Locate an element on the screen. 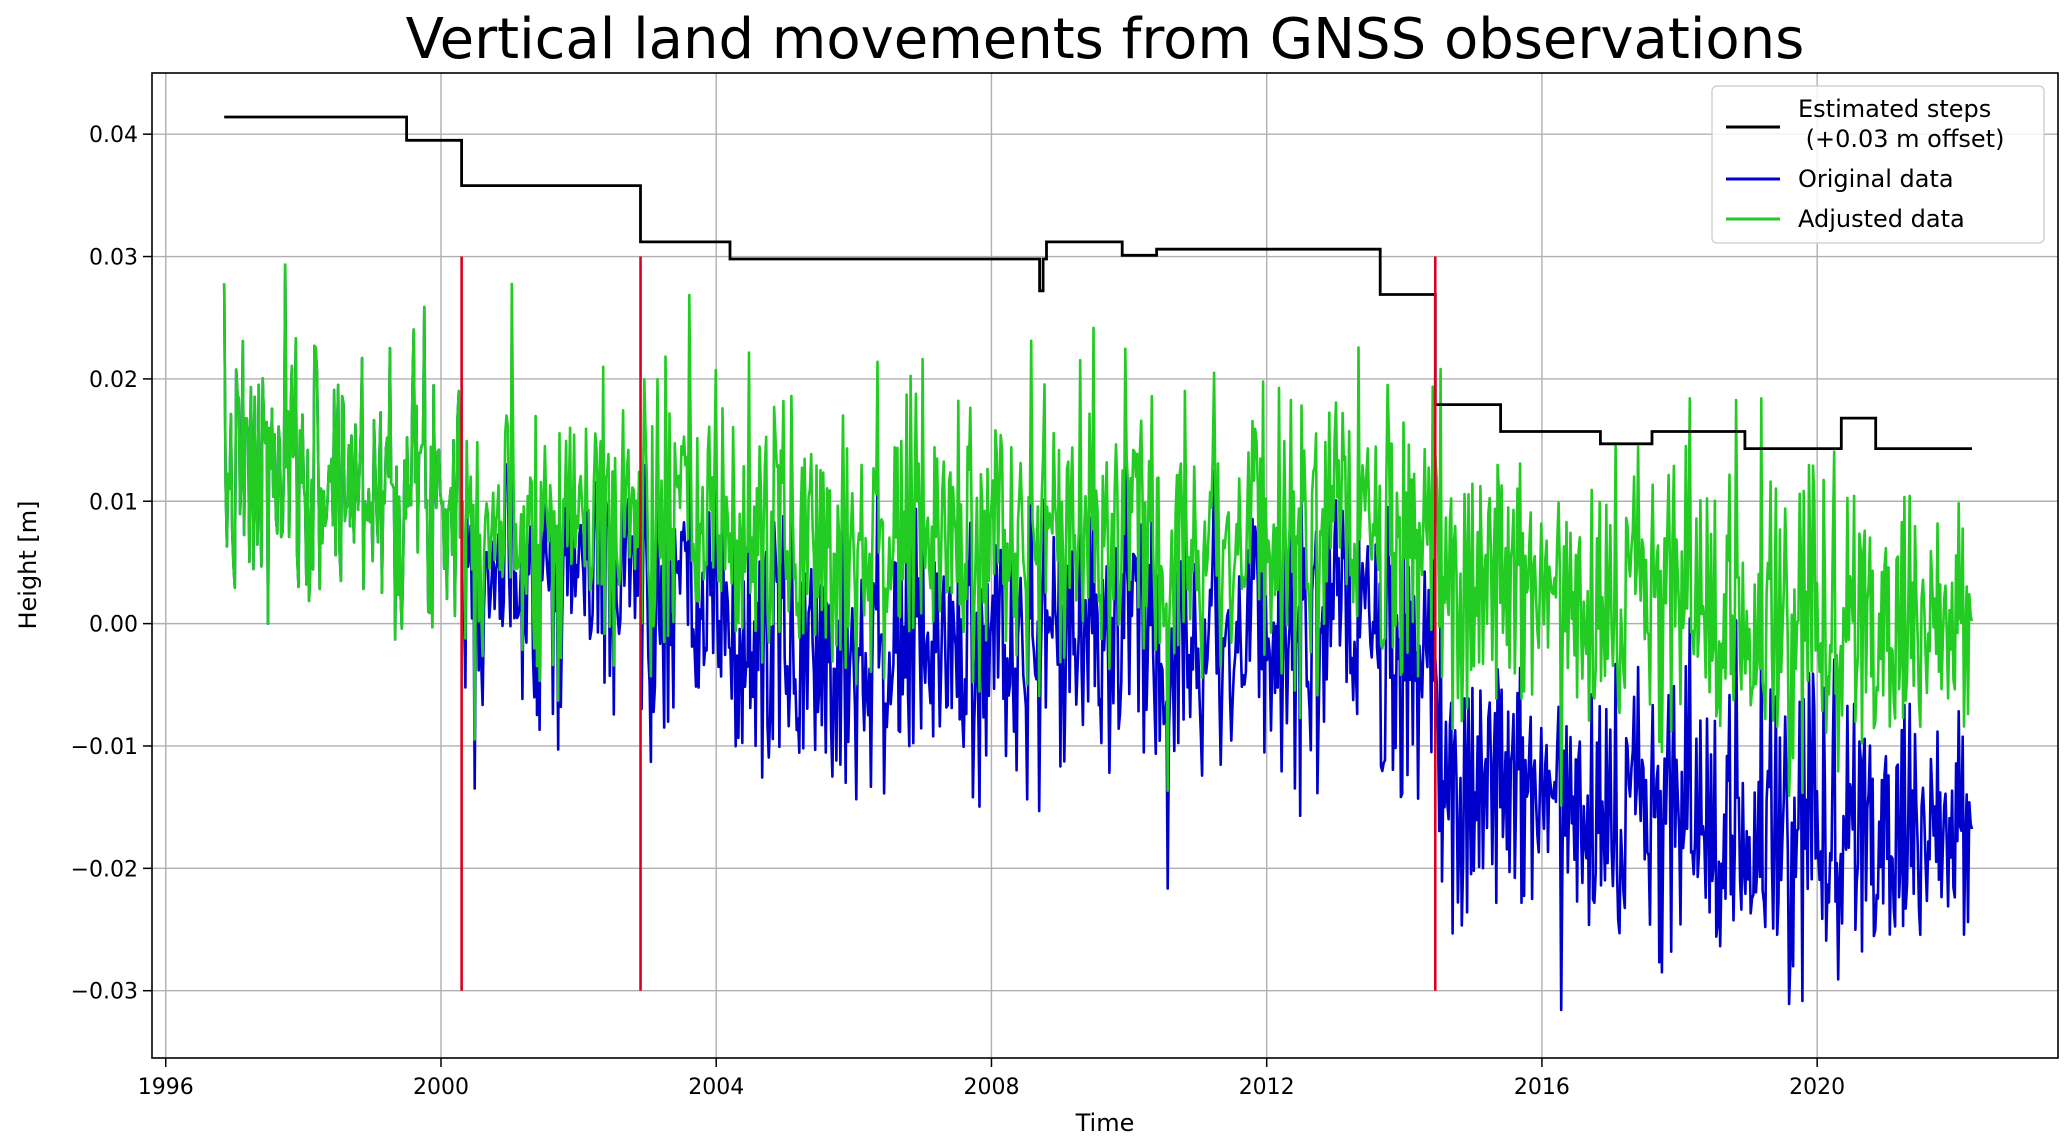 This screenshot has height=1148, width=2067. legend-item-estimated-steps: Estimated steps (+0.03 m offset) is located at coordinates (1865, 124).